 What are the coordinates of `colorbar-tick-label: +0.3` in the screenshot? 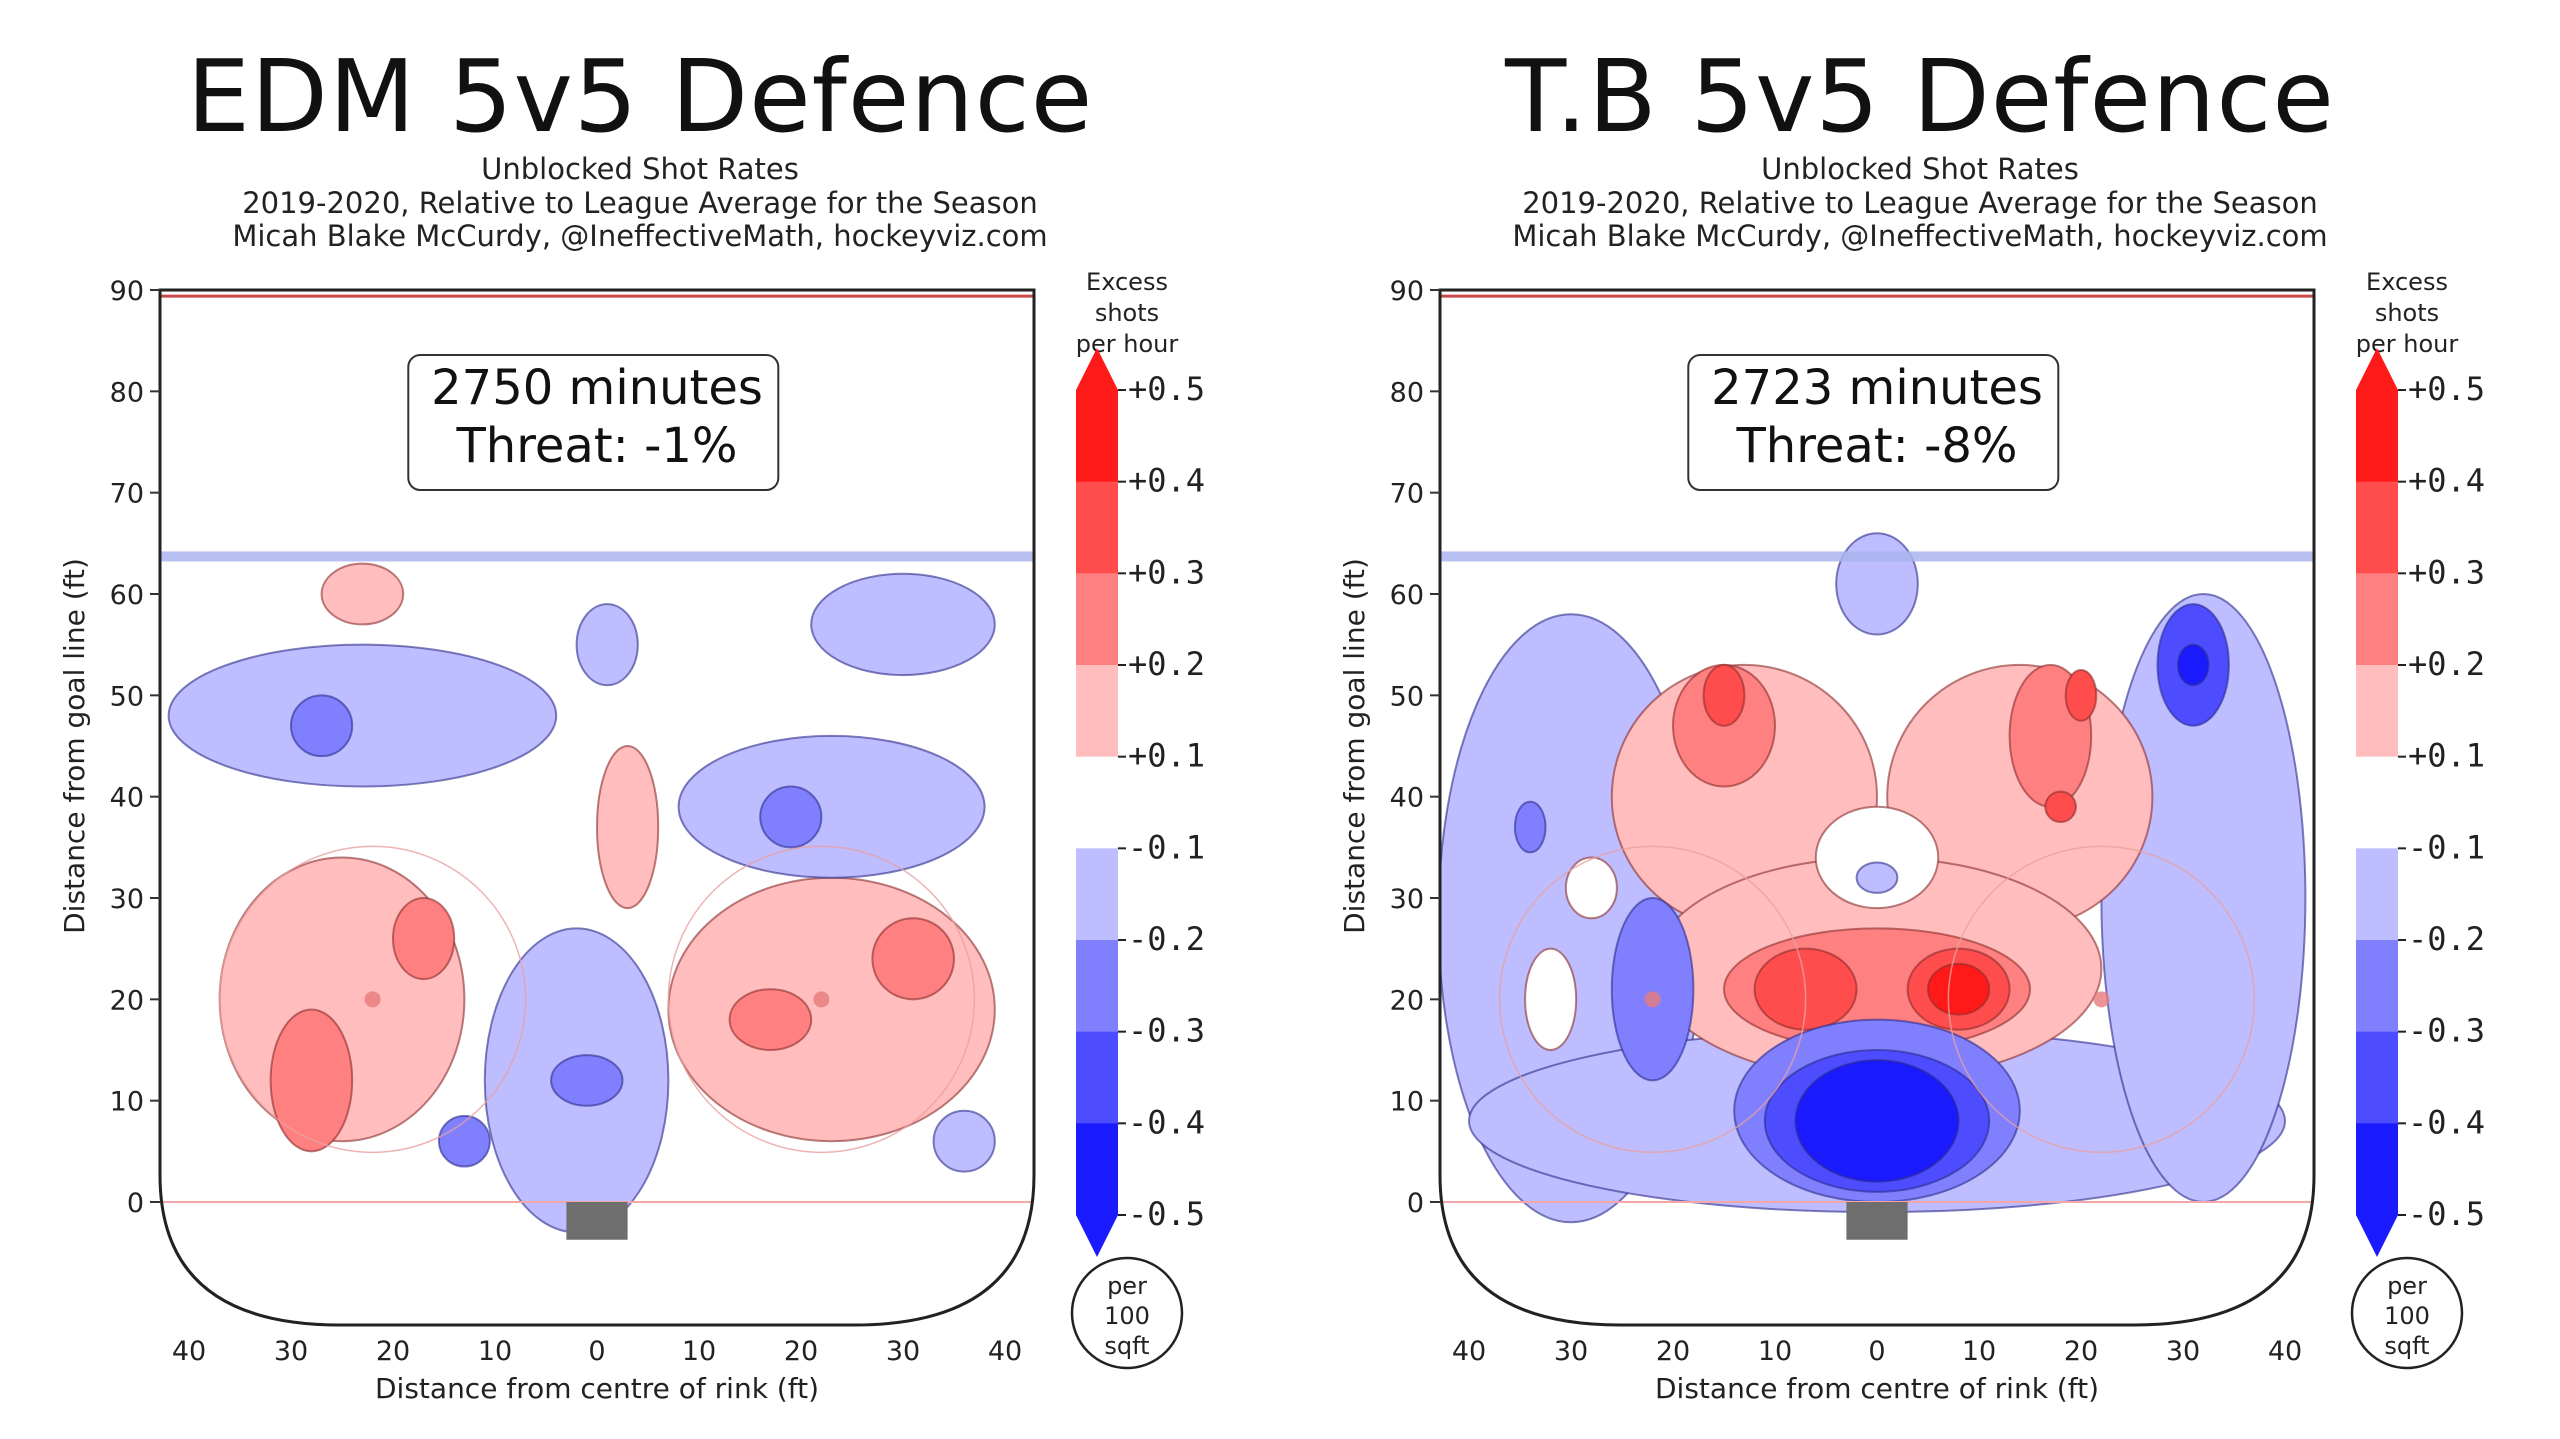 It's located at (2446, 572).